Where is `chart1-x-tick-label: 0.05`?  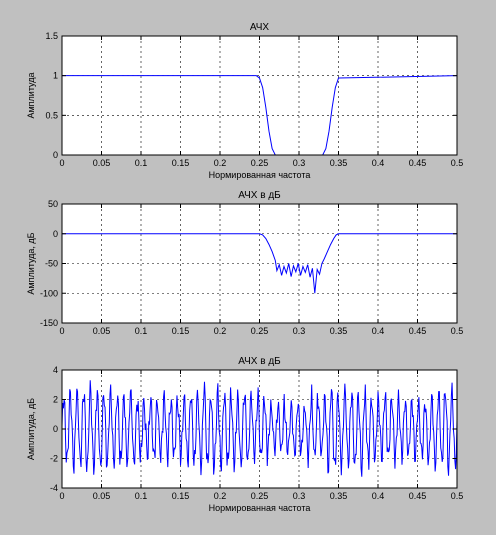 chart1-x-tick-label: 0.05 is located at coordinates (102, 163).